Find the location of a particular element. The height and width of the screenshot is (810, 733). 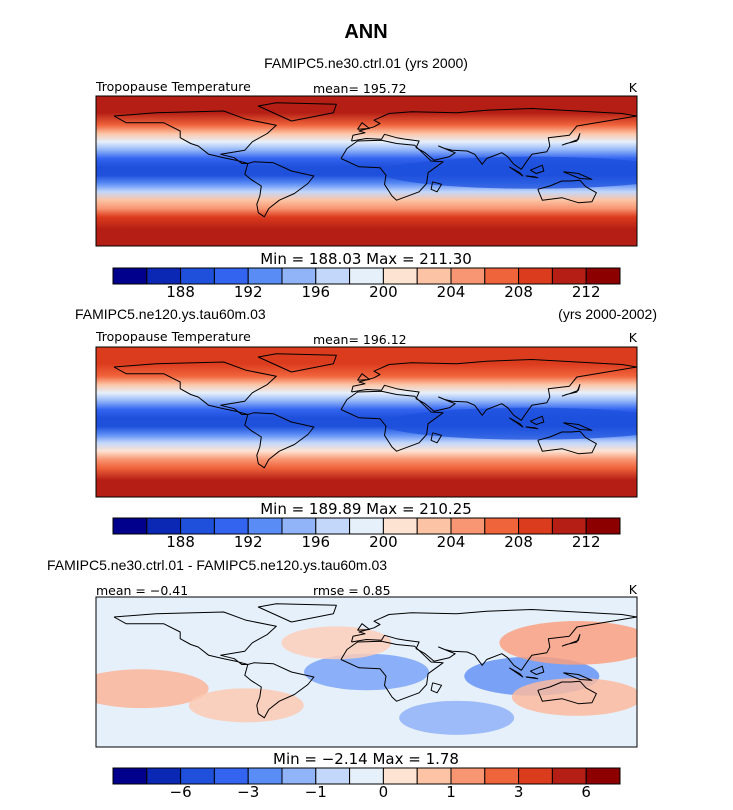

panel-2-mean-label: mean= 196.12 is located at coordinates (360, 339).